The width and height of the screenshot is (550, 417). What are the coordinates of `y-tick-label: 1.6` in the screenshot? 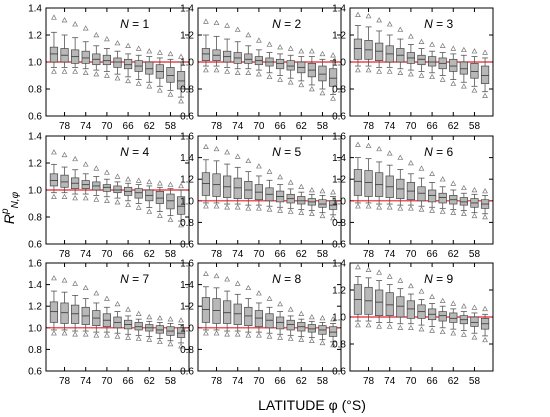 It's located at (339, 137).